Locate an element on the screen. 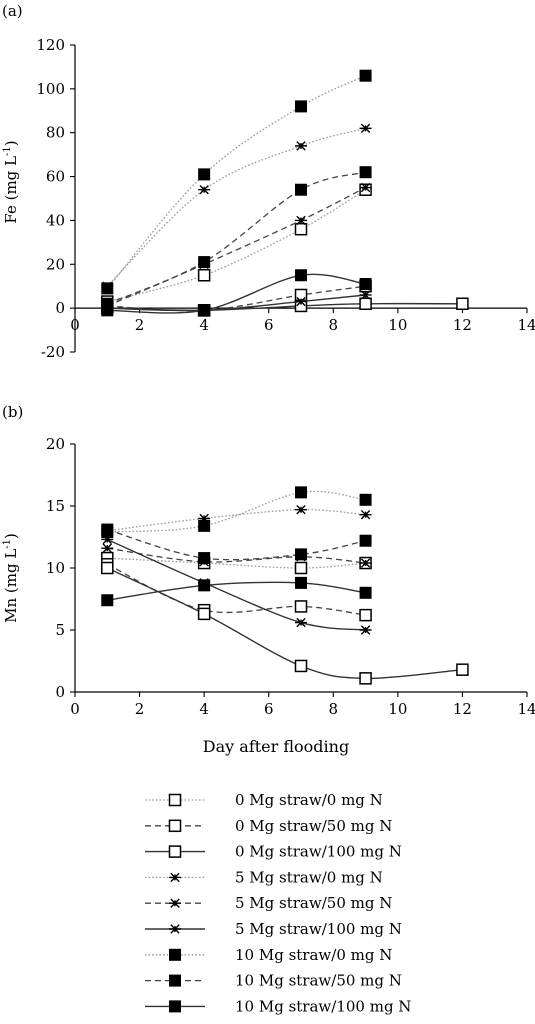 This screenshot has width=535, height=1024. legend-label: 10 Mg straw/50 mg N is located at coordinates (318, 981).